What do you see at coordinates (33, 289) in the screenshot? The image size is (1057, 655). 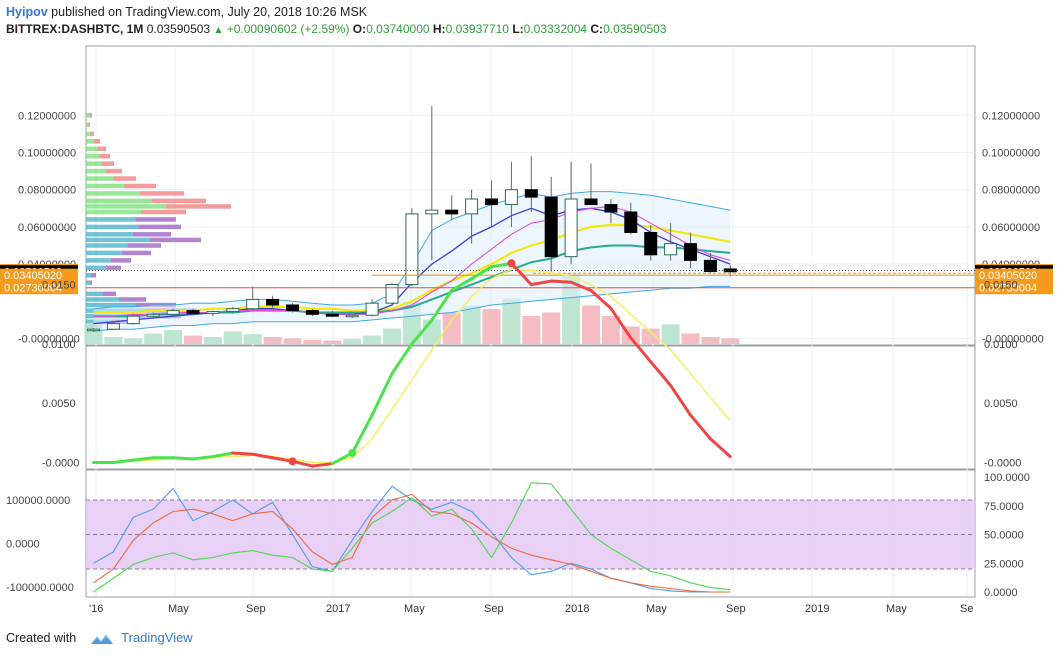 I see `price-badge-left-text: 0.02730004` at bounding box center [33, 289].